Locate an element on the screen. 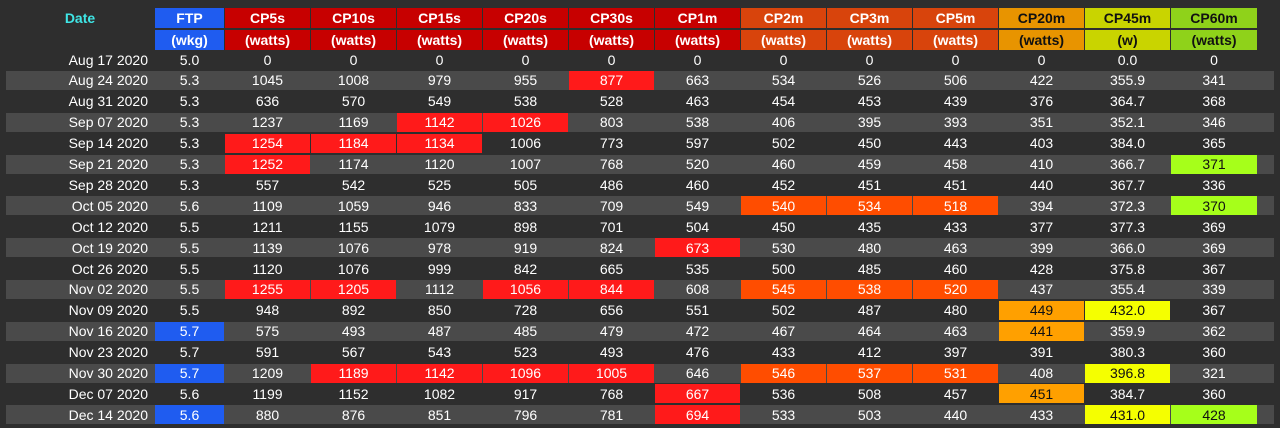  cell-cp5s-highlighted: 1252 is located at coordinates (267, 164).